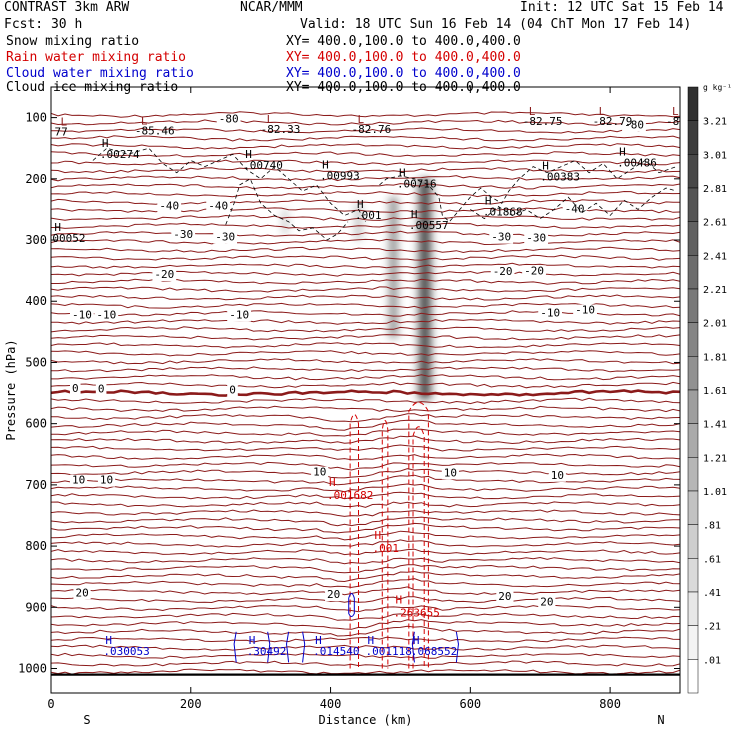 The height and width of the screenshot is (740, 740). What do you see at coordinates (366, 720) in the screenshot?
I see `x-axis-label: Distance (km)` at bounding box center [366, 720].